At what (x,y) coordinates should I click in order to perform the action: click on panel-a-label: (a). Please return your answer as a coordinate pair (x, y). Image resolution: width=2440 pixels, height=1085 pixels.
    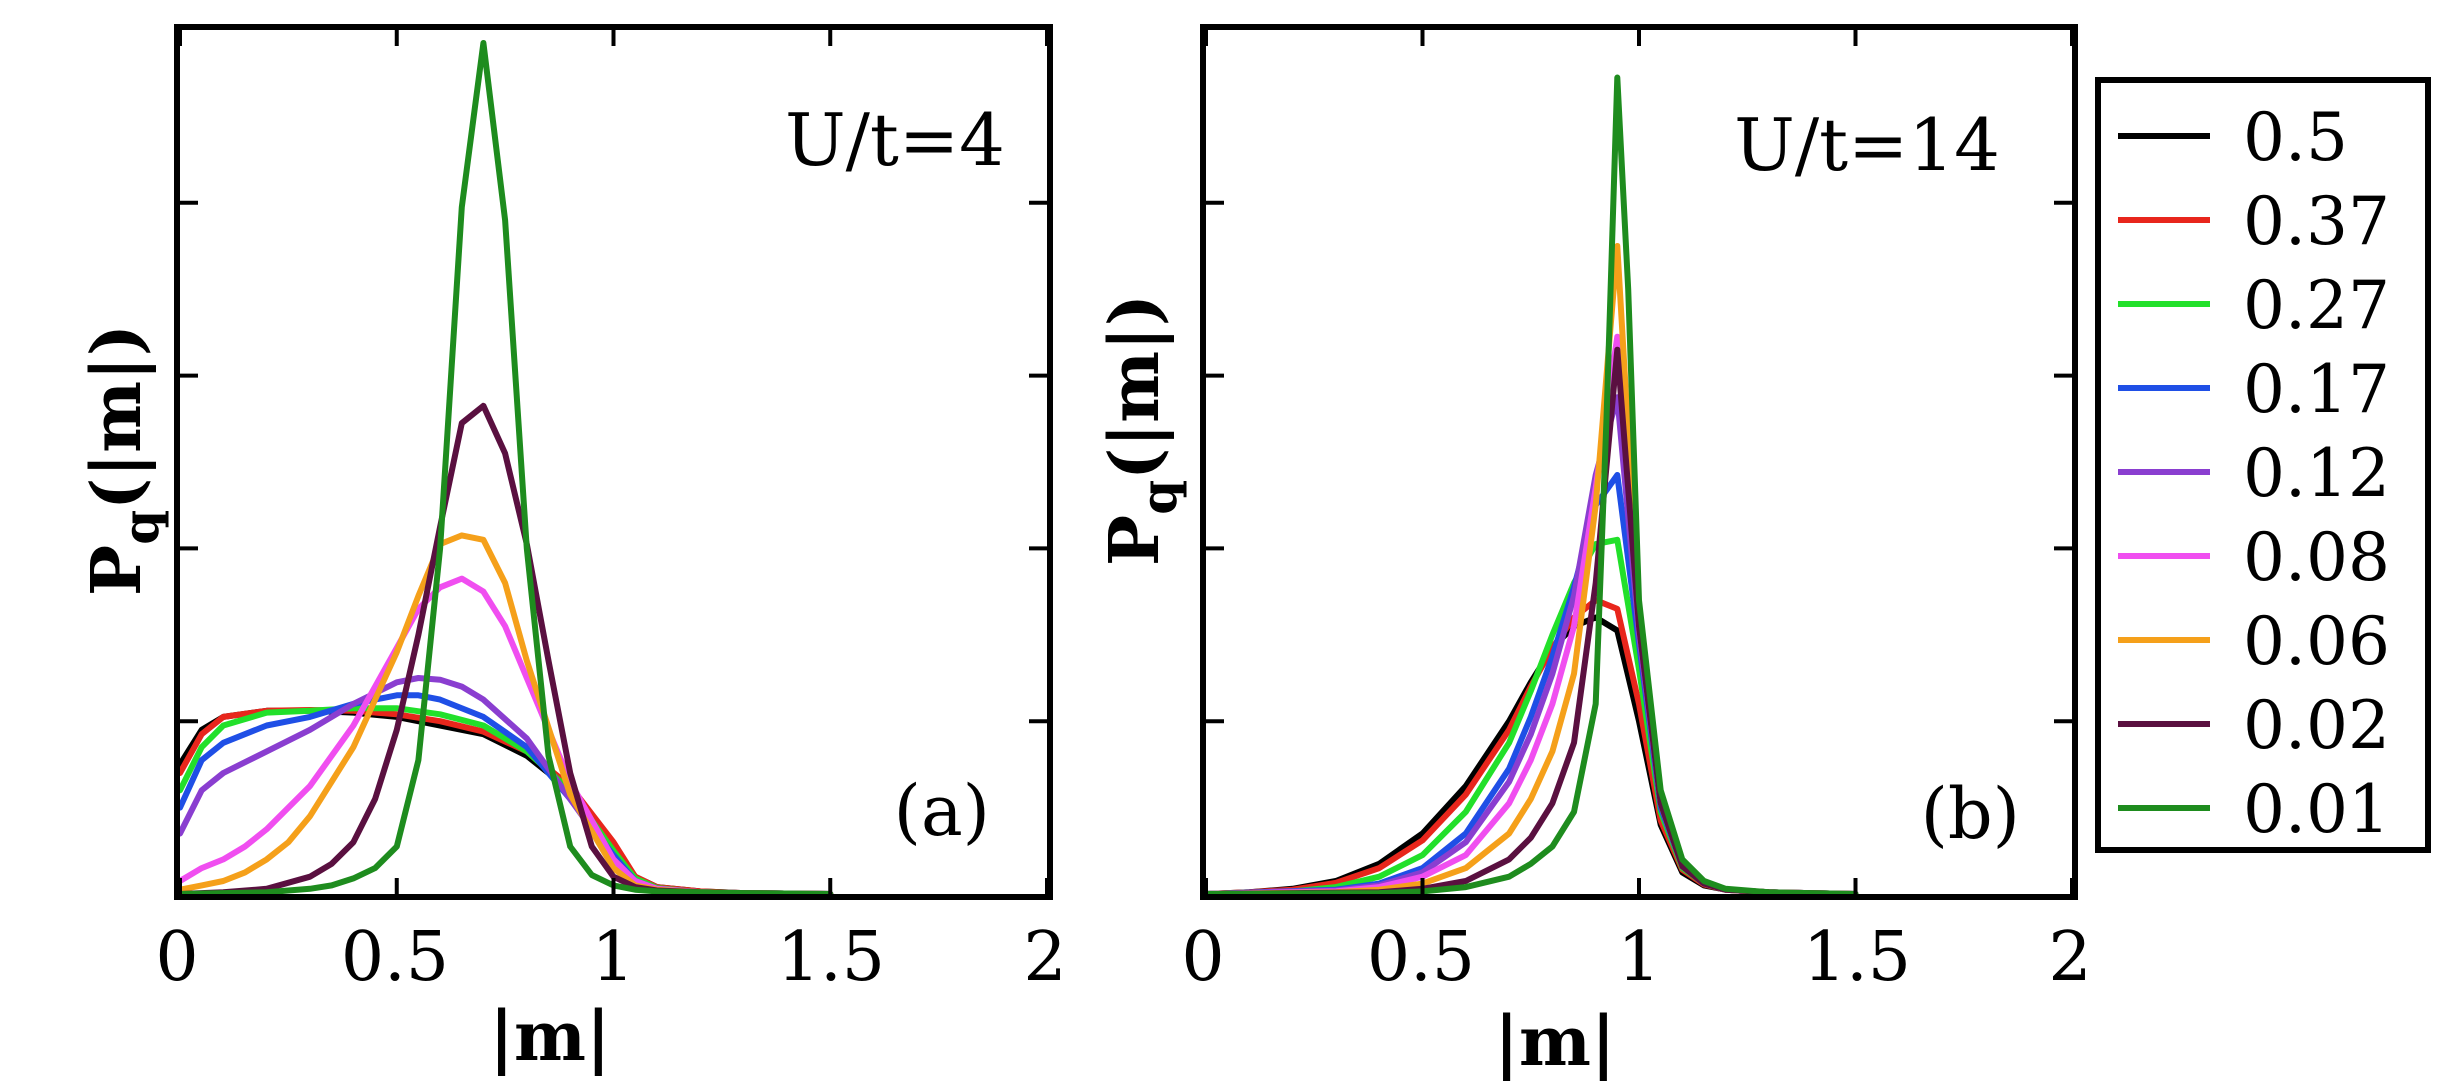
    Looking at the image, I should click on (942, 811).